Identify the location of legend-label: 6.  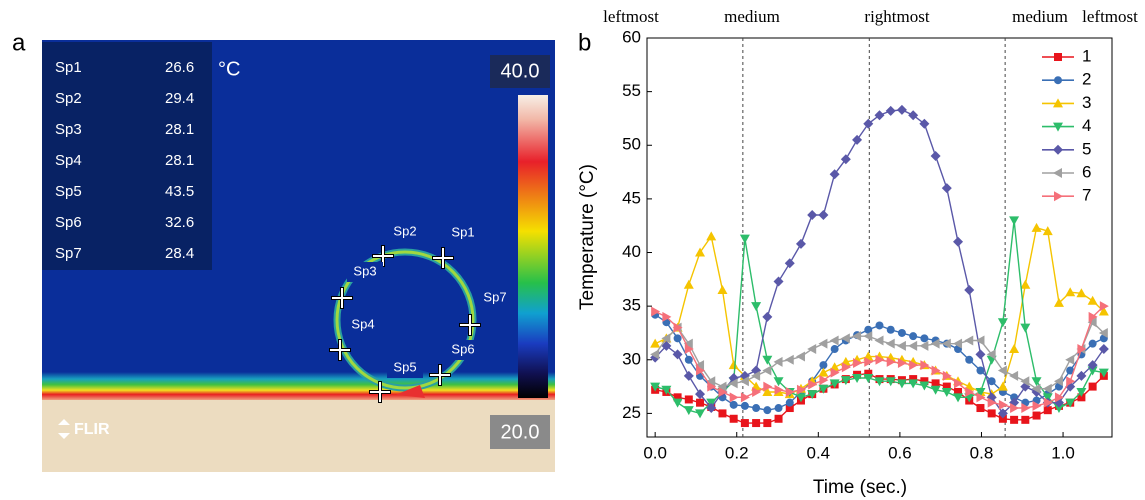
(1086, 171).